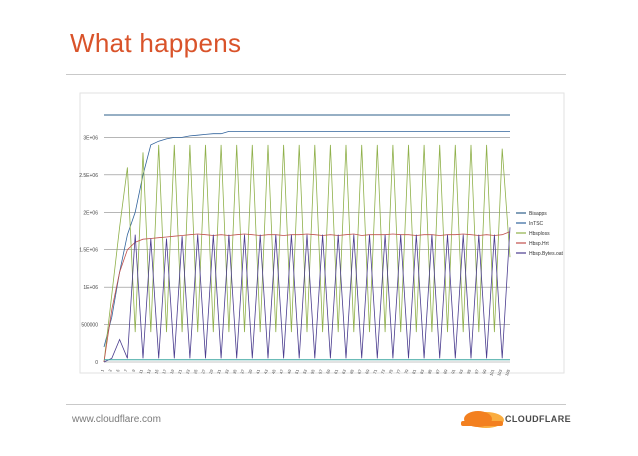 The image size is (638, 456). I want to click on y-axis-ticks: 0 500000 1E+06 1.5E+06 2E+06 2.5E+06 3E+06, so click(88, 250).